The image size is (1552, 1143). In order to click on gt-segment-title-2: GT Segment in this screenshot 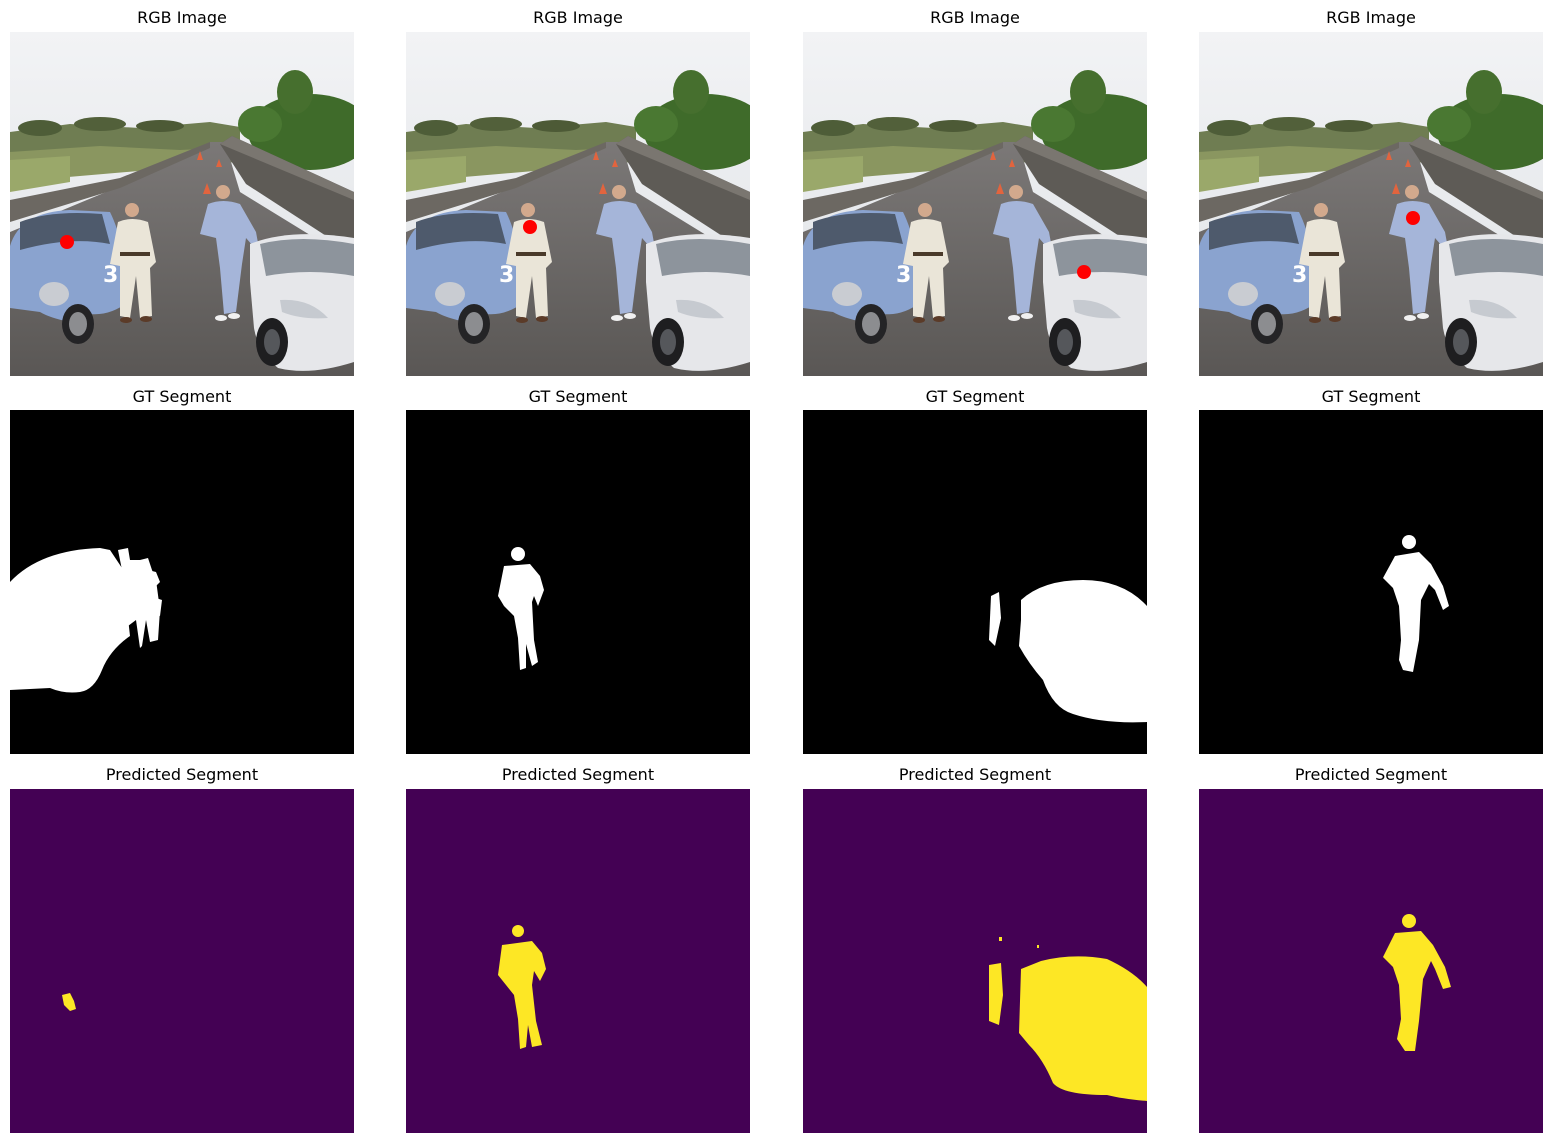, I will do `click(578, 396)`.